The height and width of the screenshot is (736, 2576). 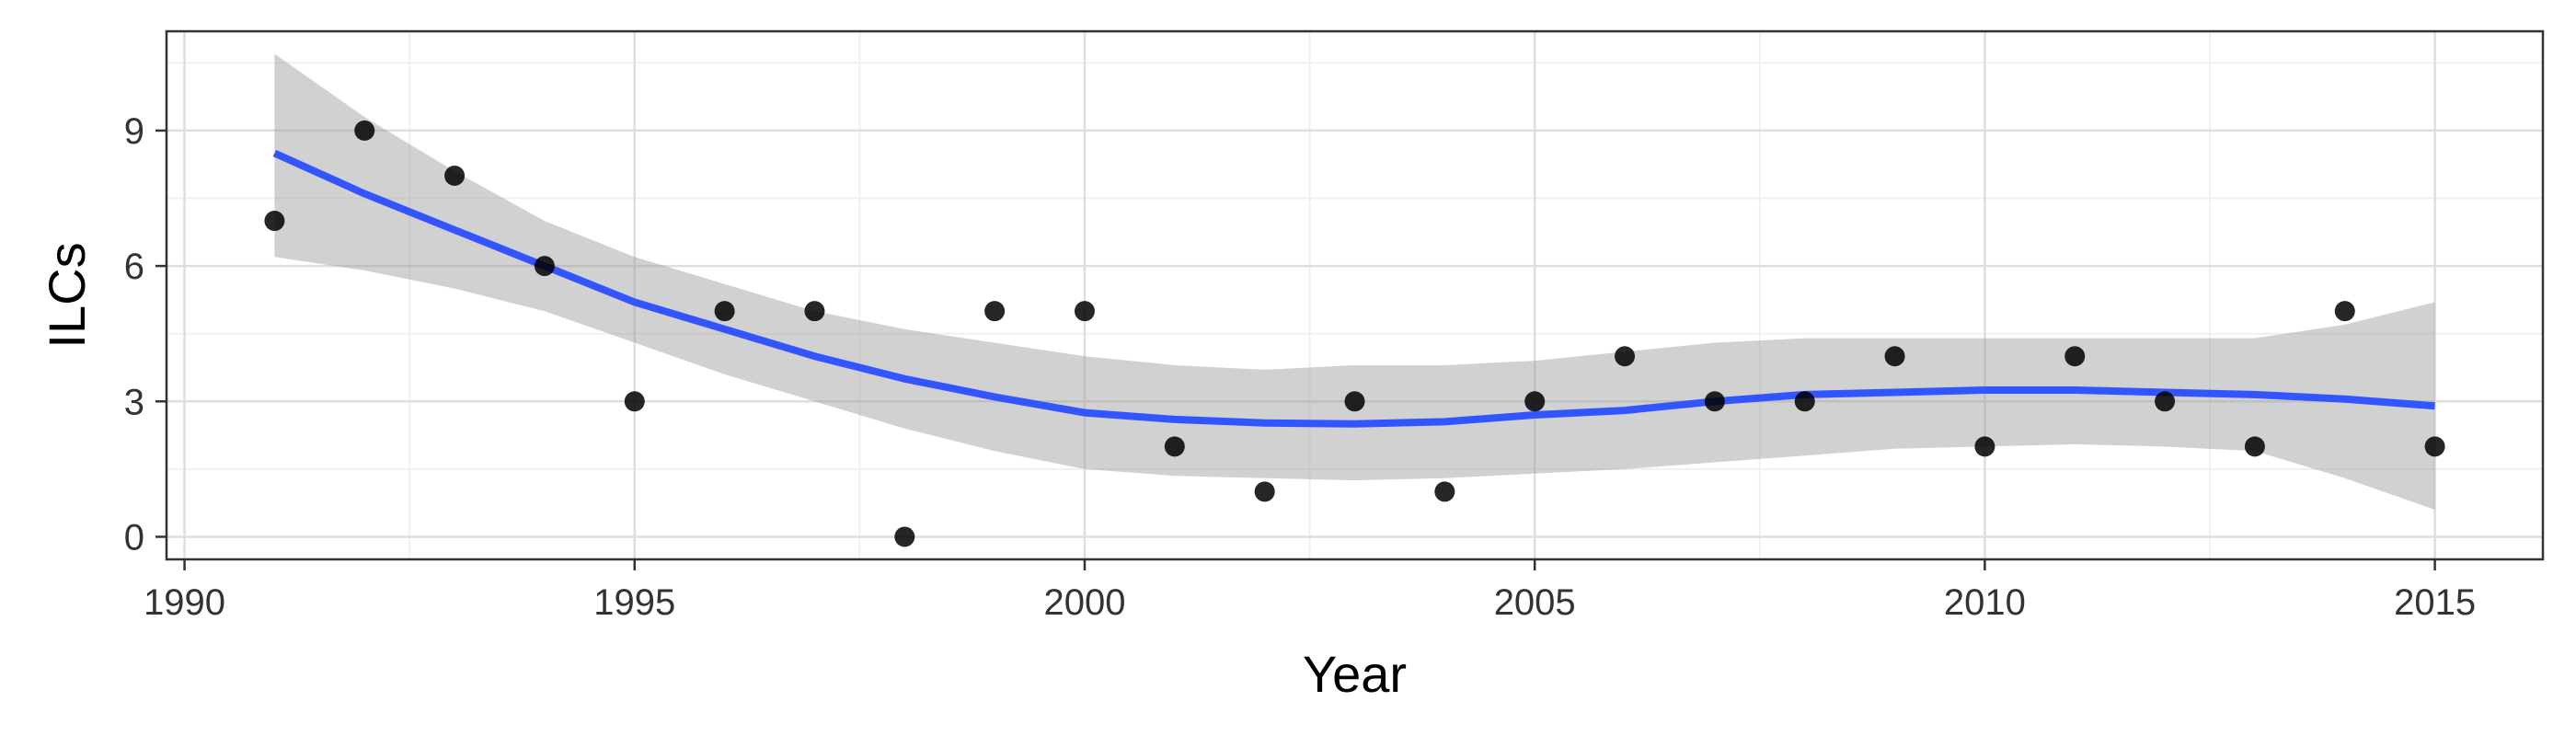 What do you see at coordinates (1355, 674) in the screenshot?
I see `x-axis-title: Year` at bounding box center [1355, 674].